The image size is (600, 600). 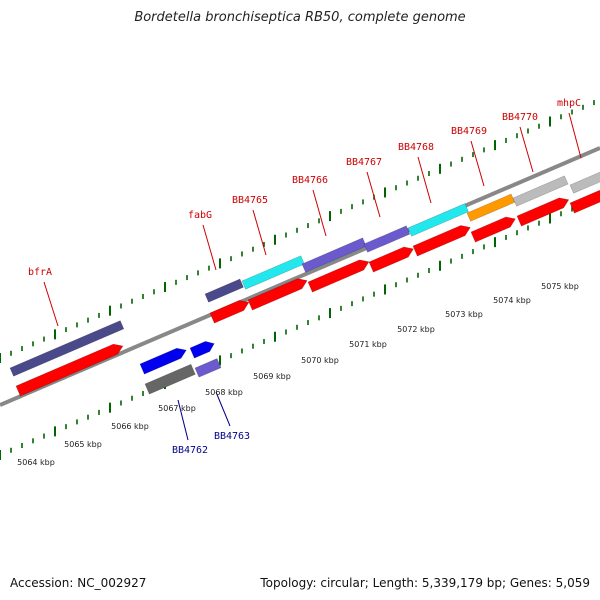 What do you see at coordinates (310, 180) in the screenshot?
I see `gene-label-BB4766: BB4766` at bounding box center [310, 180].